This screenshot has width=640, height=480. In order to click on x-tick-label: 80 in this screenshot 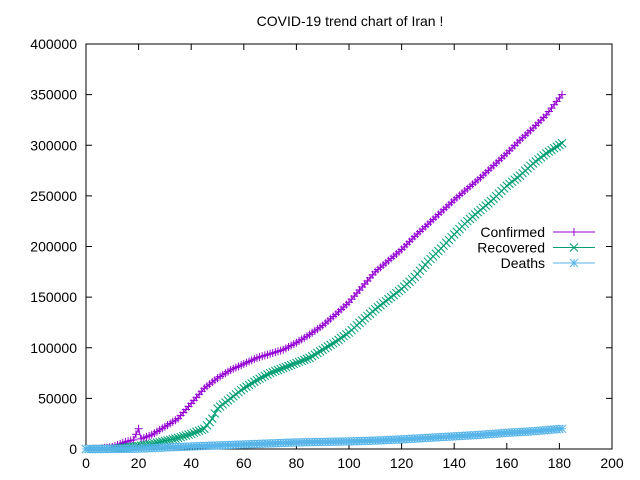, I will do `click(297, 463)`.